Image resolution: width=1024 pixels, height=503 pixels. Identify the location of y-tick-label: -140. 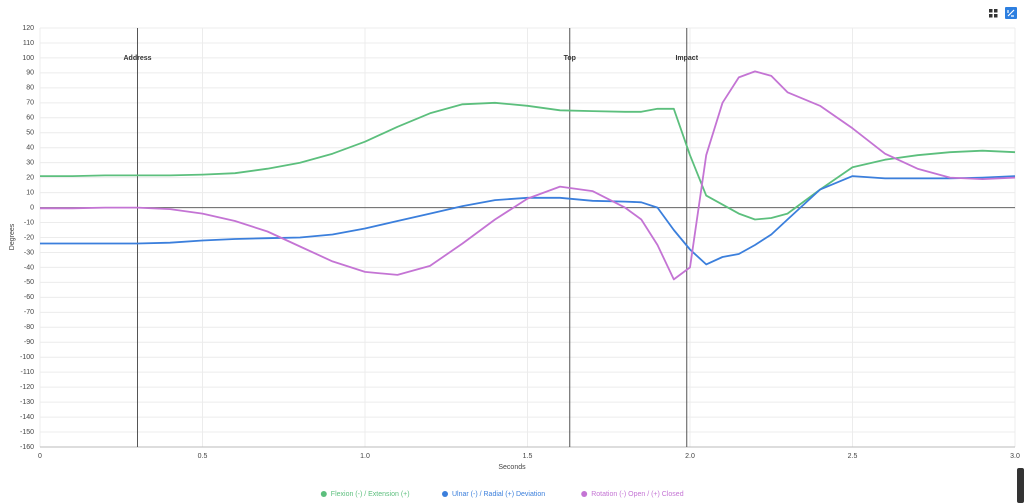
(27, 417).